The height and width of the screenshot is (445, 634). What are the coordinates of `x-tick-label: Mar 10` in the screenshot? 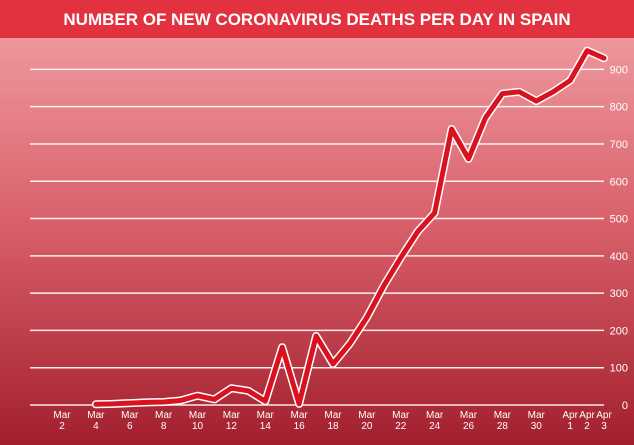 It's located at (198, 421).